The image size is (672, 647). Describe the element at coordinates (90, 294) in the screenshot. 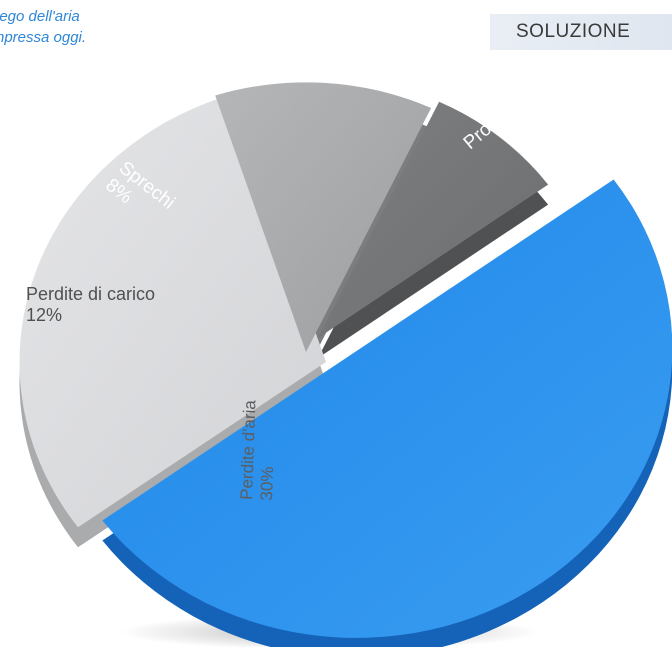

I see `pie-slice-name-3: Perdite di carico` at that location.